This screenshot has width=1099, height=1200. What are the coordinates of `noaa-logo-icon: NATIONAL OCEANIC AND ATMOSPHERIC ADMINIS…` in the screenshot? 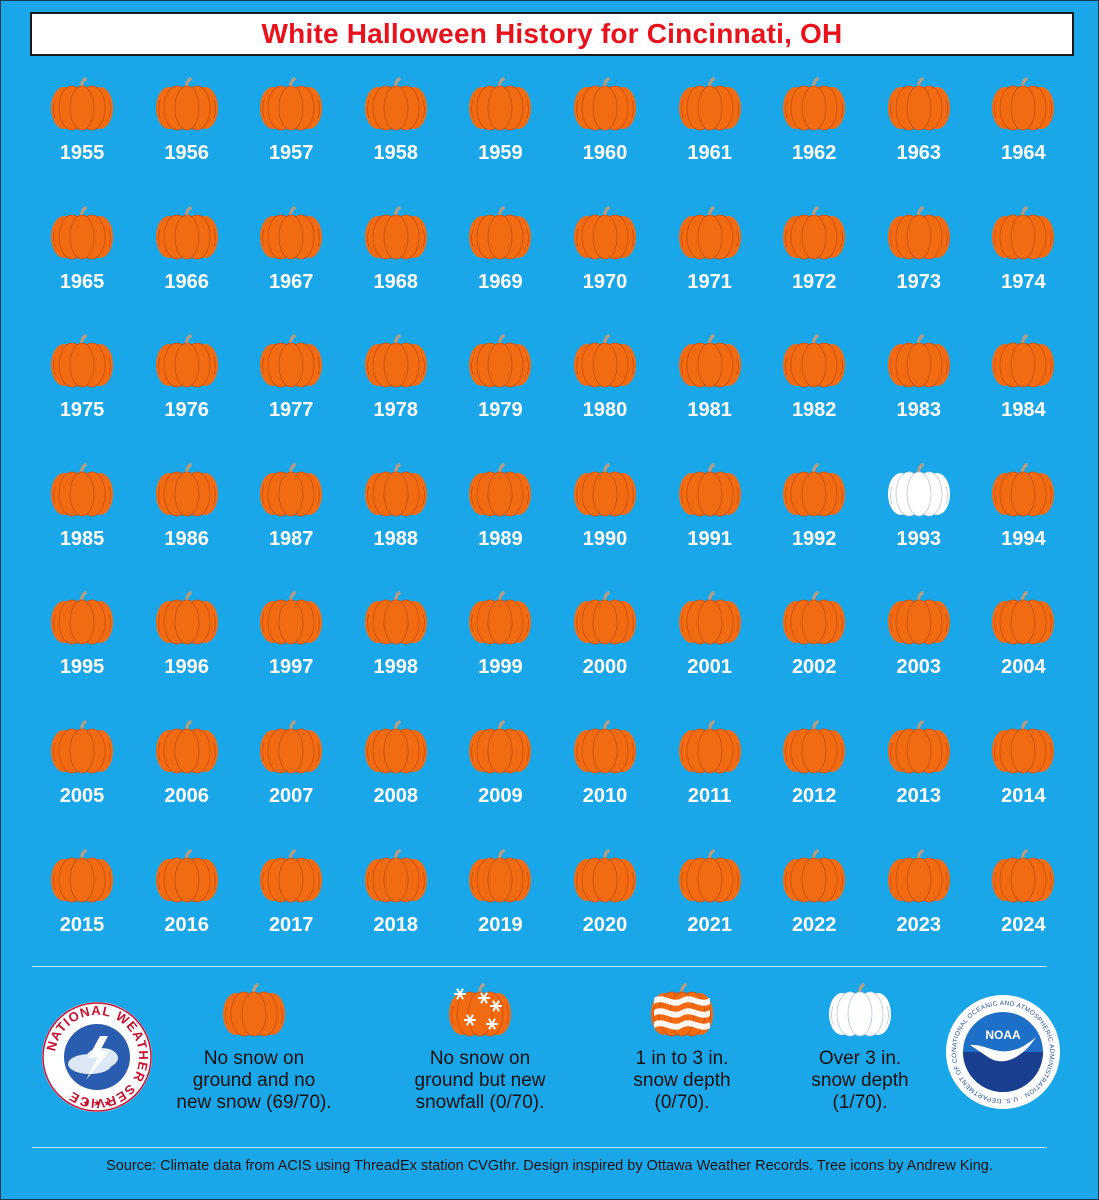 It's located at (1000, 1048).